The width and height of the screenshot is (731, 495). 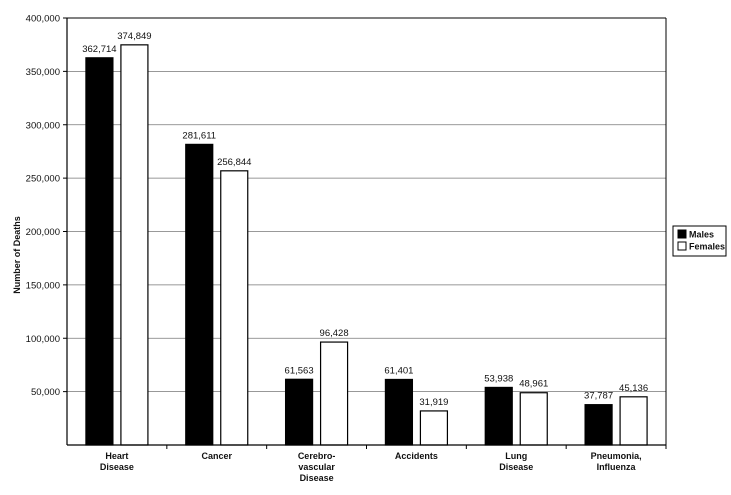 What do you see at coordinates (234, 162) in the screenshot?
I see `data-label: 256,844` at bounding box center [234, 162].